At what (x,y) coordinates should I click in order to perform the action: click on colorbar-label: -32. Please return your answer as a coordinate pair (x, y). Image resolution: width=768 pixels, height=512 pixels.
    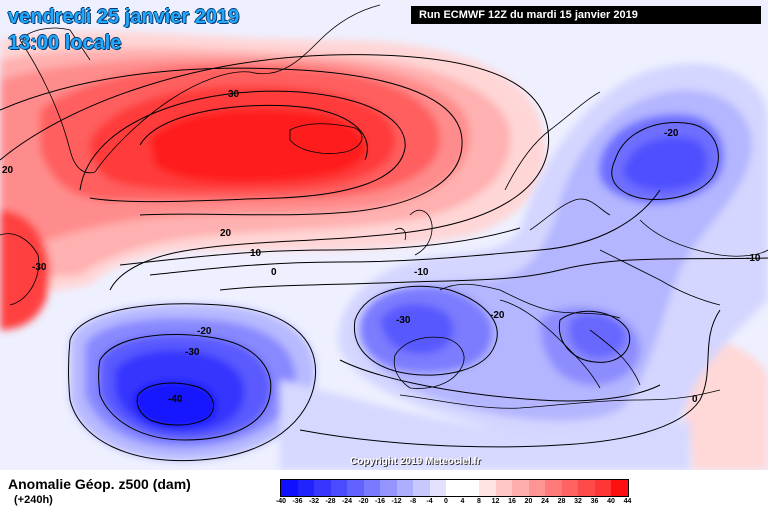
    Looking at the image, I should click on (314, 501).